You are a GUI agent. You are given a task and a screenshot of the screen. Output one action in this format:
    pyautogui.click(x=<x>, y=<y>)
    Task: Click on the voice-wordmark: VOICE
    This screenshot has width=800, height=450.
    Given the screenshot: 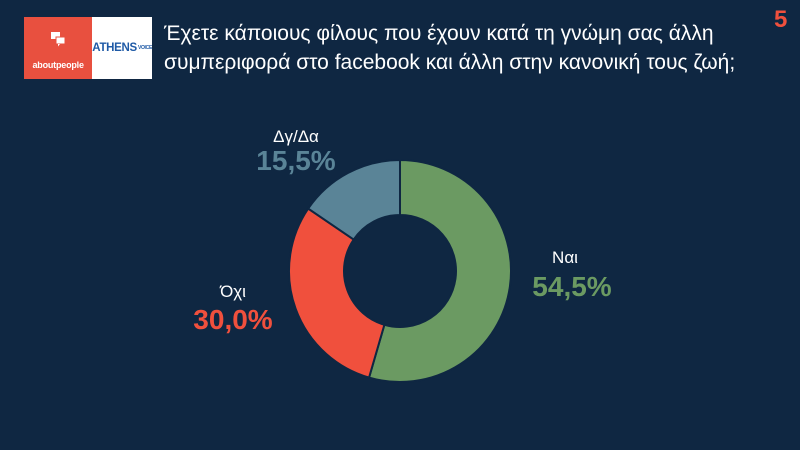 What is the action you would take?
    pyautogui.click(x=144, y=48)
    